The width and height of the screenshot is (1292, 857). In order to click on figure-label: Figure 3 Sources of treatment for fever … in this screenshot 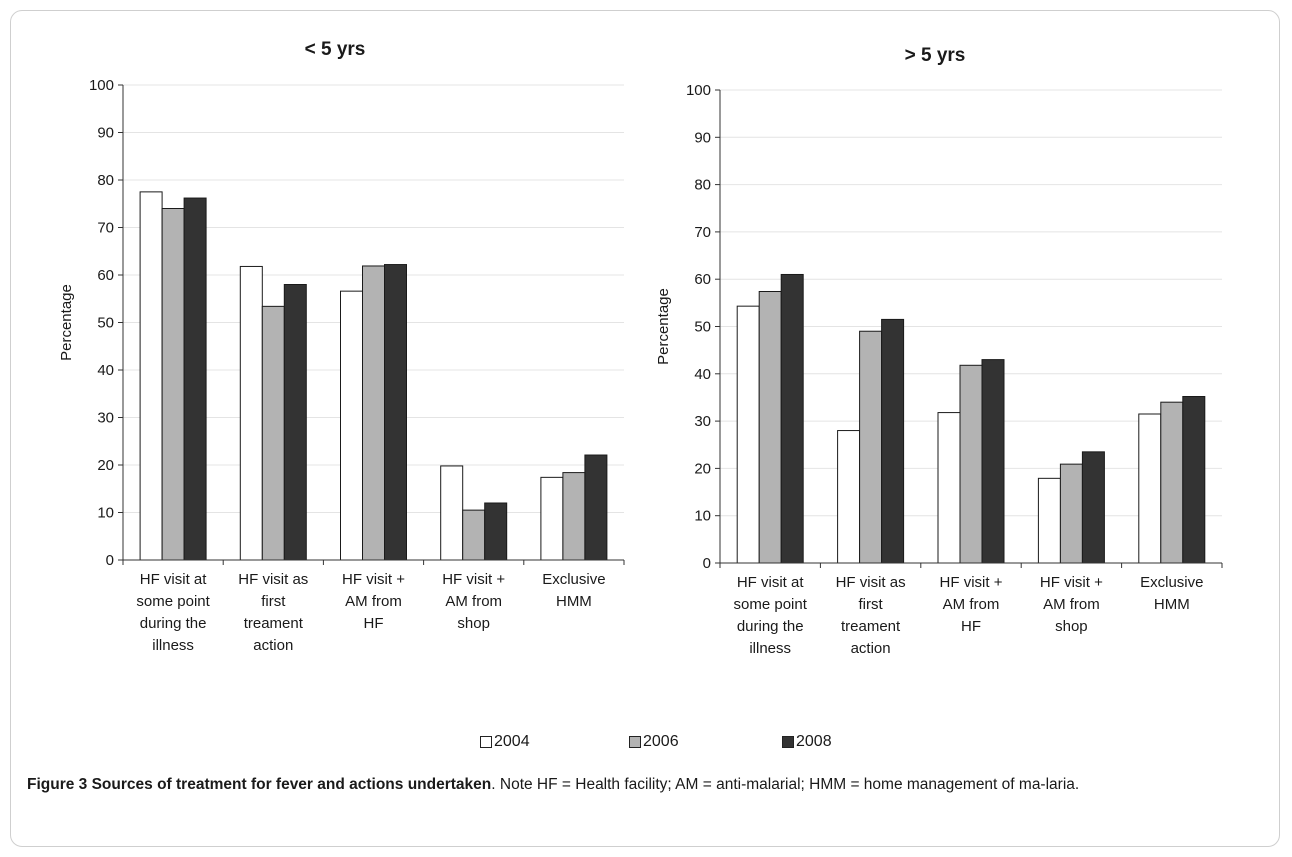, I will do `click(259, 784)`.